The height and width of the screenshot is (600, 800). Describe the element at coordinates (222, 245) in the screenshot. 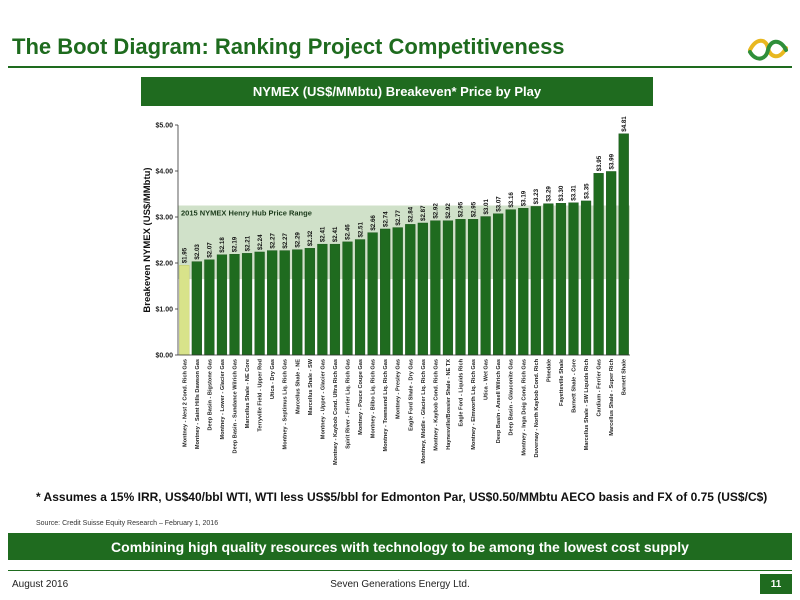

I see `bar-value-label: $2.18` at that location.